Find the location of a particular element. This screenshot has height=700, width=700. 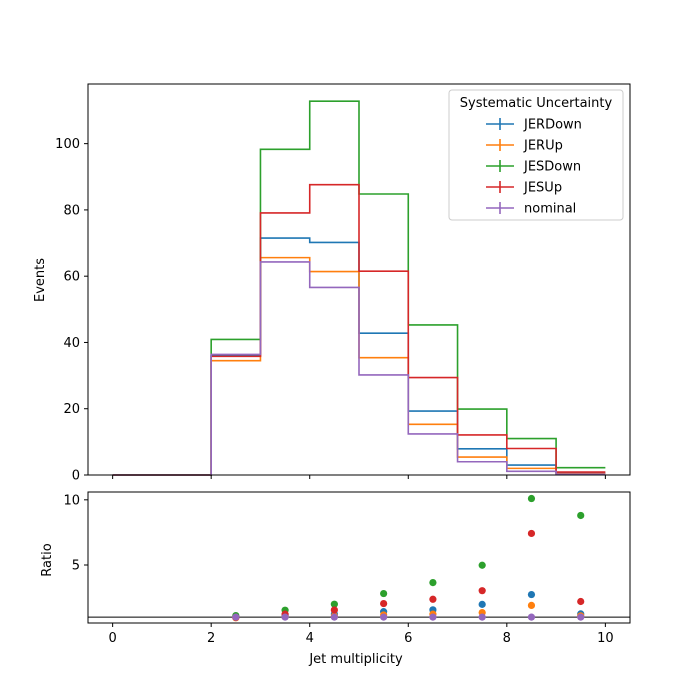

x-axis-label: Jet multiplicity is located at coordinates (355, 659).